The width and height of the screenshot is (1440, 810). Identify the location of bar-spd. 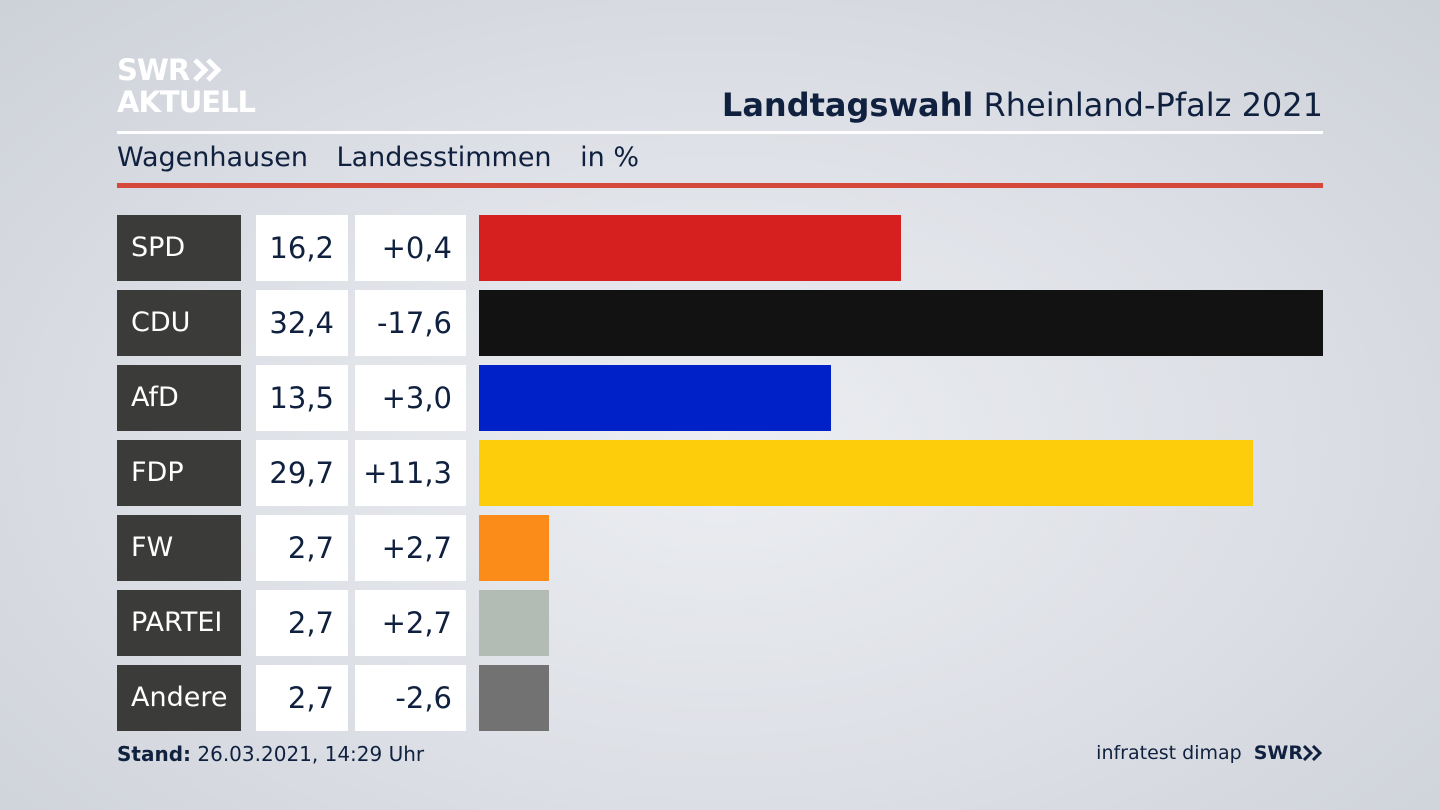
(690, 248).